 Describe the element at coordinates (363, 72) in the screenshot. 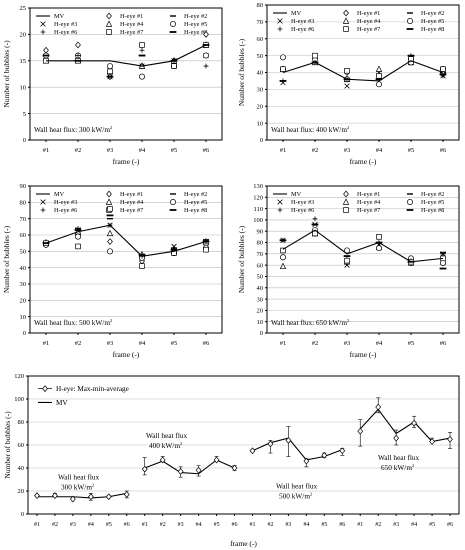

I see `plot-frame` at that location.